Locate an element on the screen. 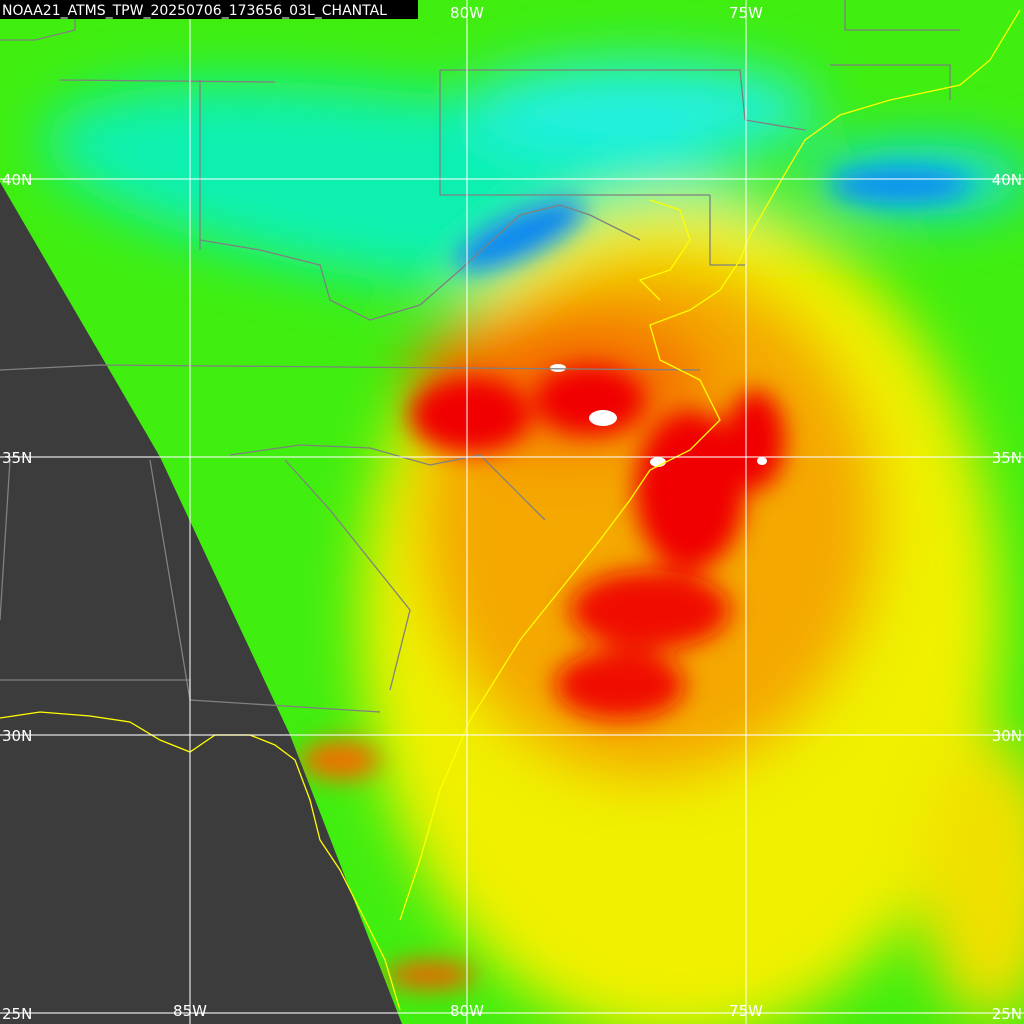 The width and height of the screenshot is (1024, 1024). title-box is located at coordinates (209, 9).